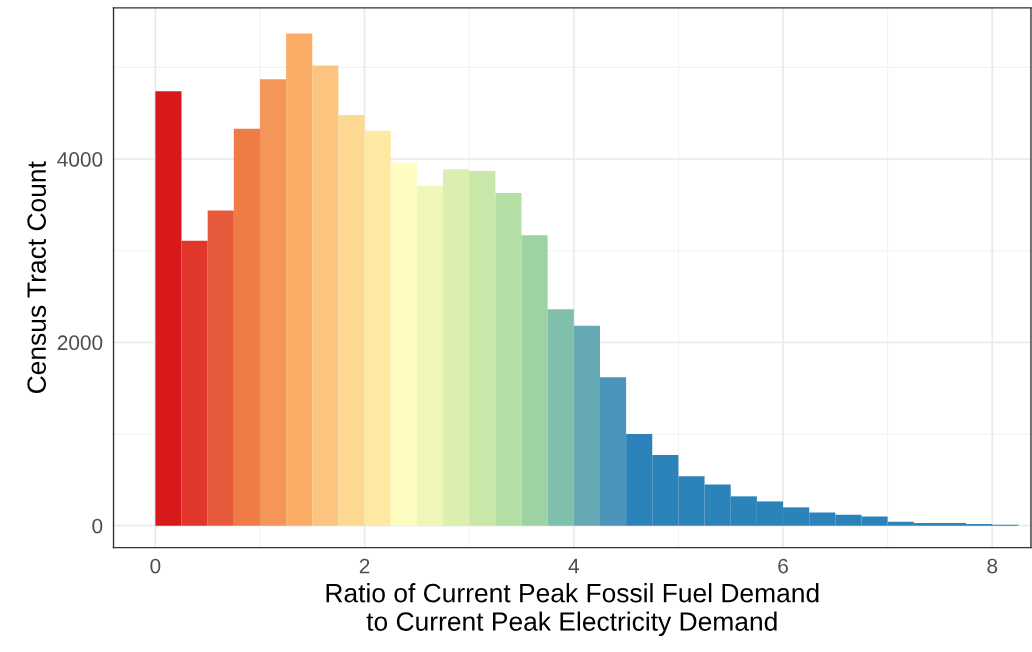  Describe the element at coordinates (572, 610) in the screenshot. I see `x-axis-title: Ratio of Current Peak Fossil Fuel Demand to Current Peak Electricity Demand` at that location.